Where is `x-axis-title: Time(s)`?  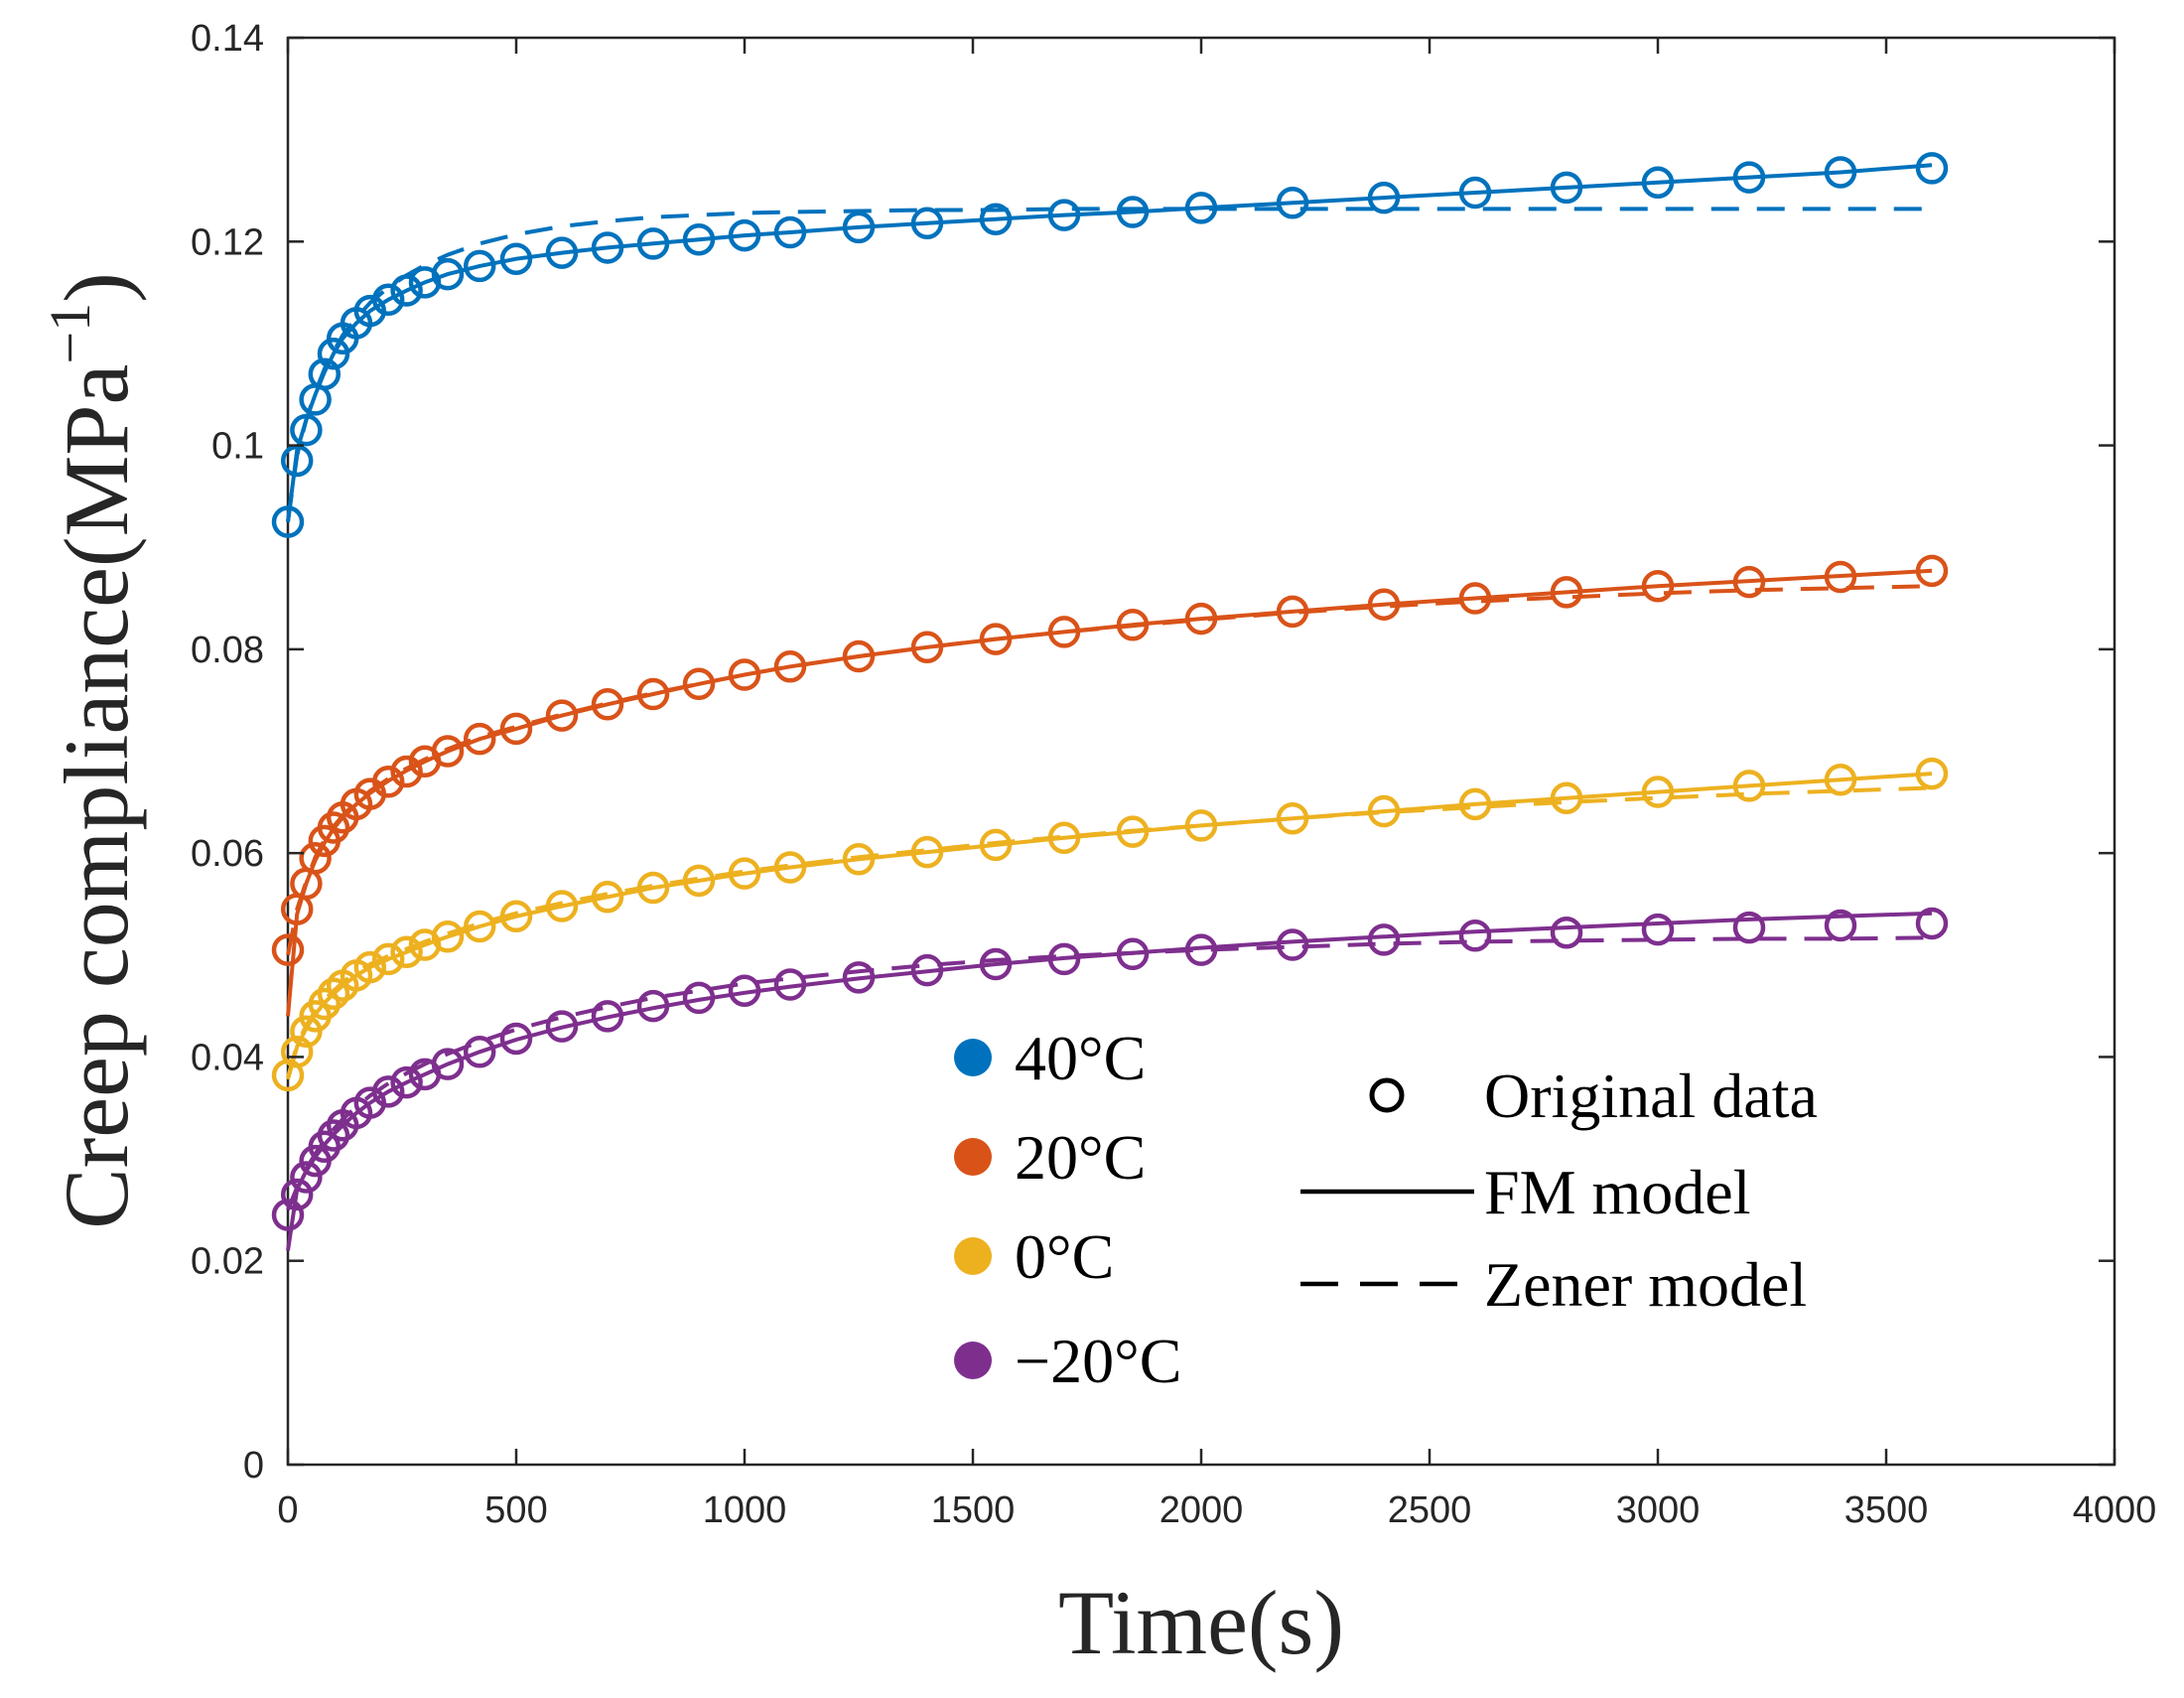
x-axis-title: Time(s) is located at coordinates (1201, 1622).